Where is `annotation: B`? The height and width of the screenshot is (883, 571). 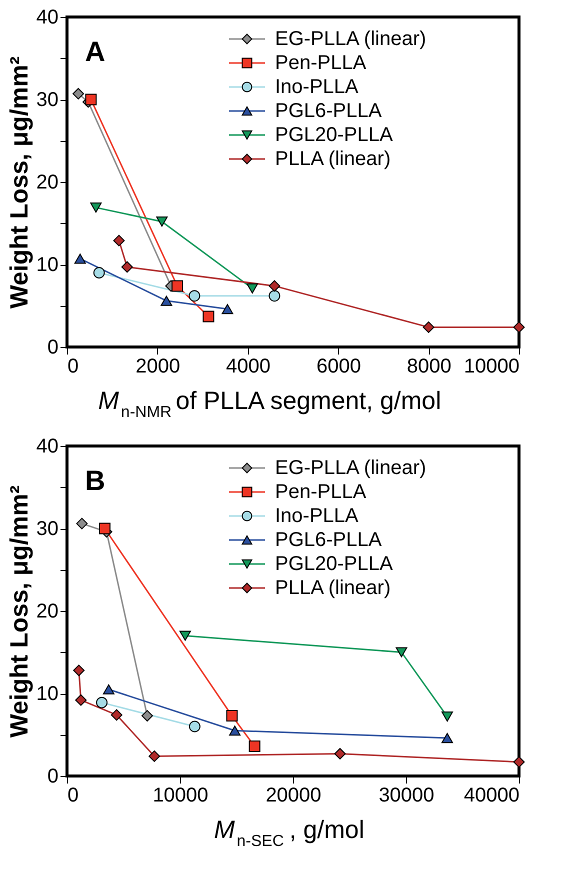
annotation: B is located at coordinates (95, 480).